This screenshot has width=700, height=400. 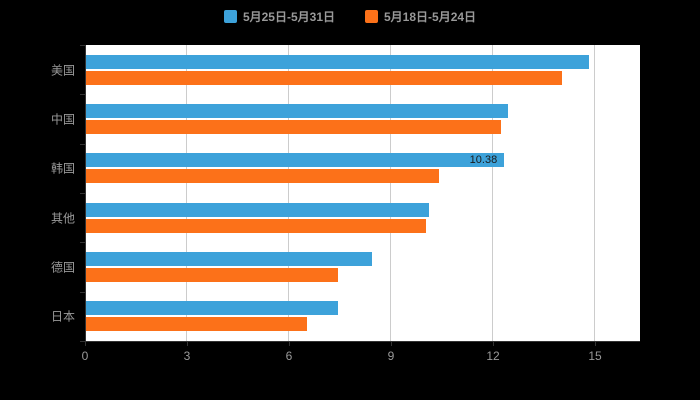 What do you see at coordinates (230, 16) in the screenshot?
I see `legend-swatch-blue-icon` at bounding box center [230, 16].